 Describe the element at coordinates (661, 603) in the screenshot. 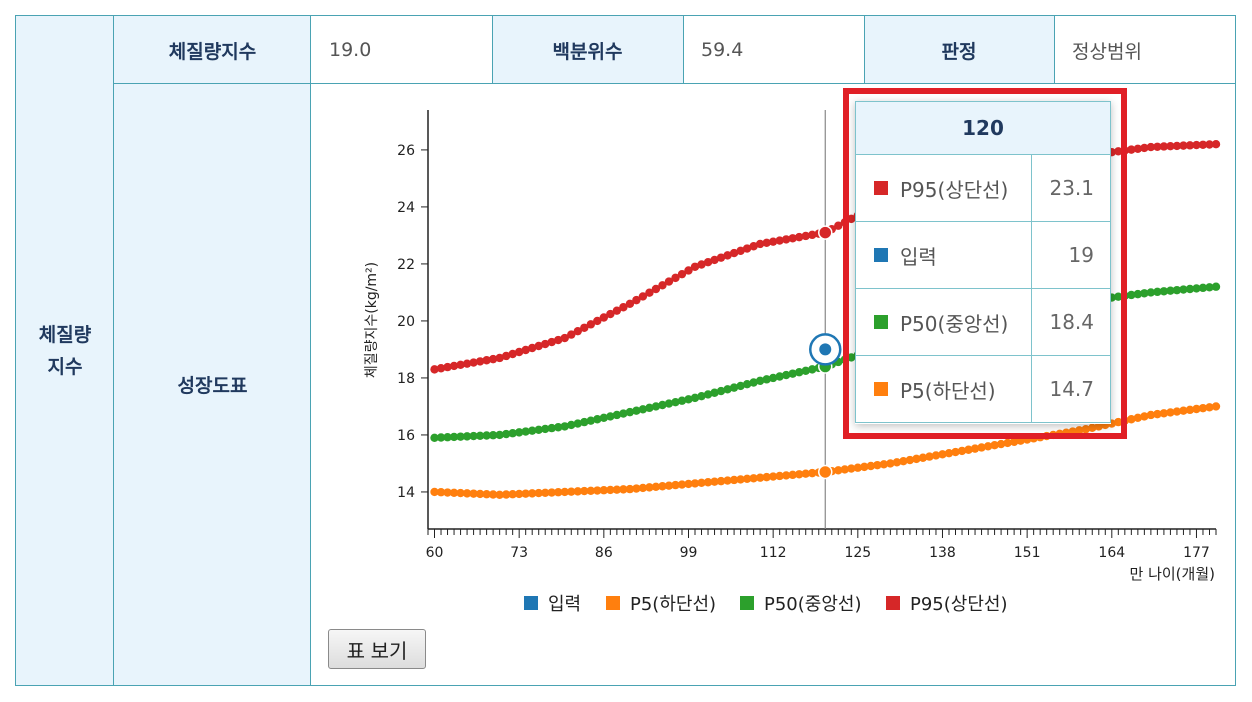

I see `legend-item-p5: P5(하단선)` at that location.